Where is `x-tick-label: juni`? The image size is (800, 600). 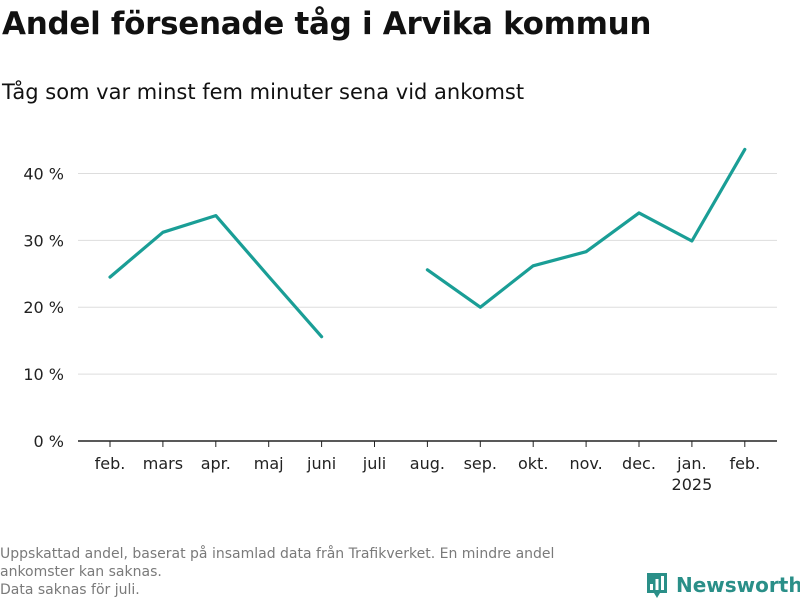
x-tick-label: juni is located at coordinates (321, 463).